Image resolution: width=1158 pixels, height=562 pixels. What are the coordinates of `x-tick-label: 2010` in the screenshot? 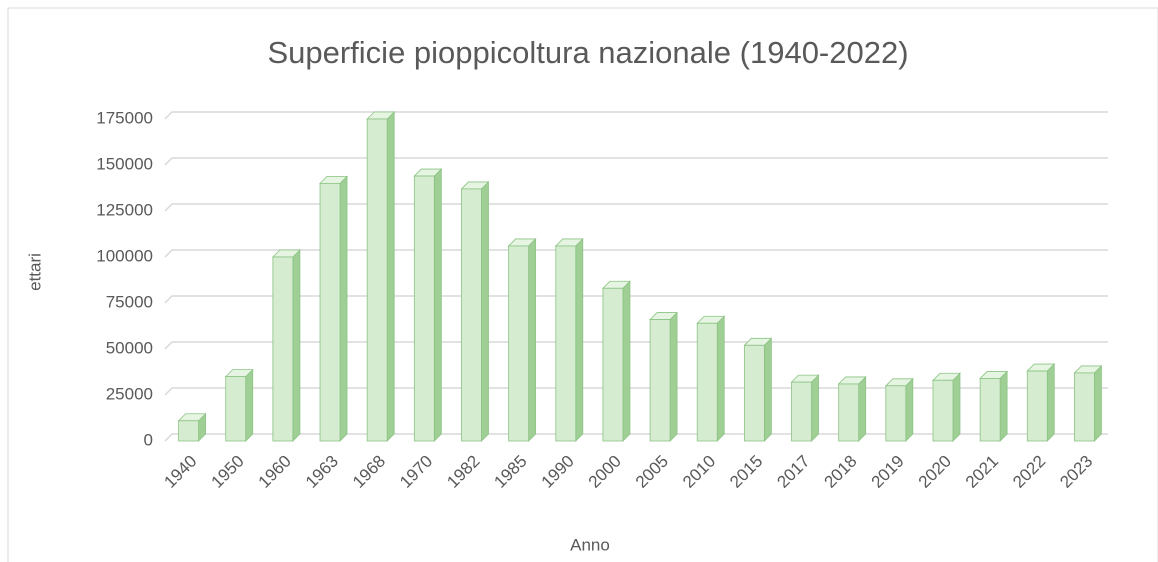 It's located at (699, 472).